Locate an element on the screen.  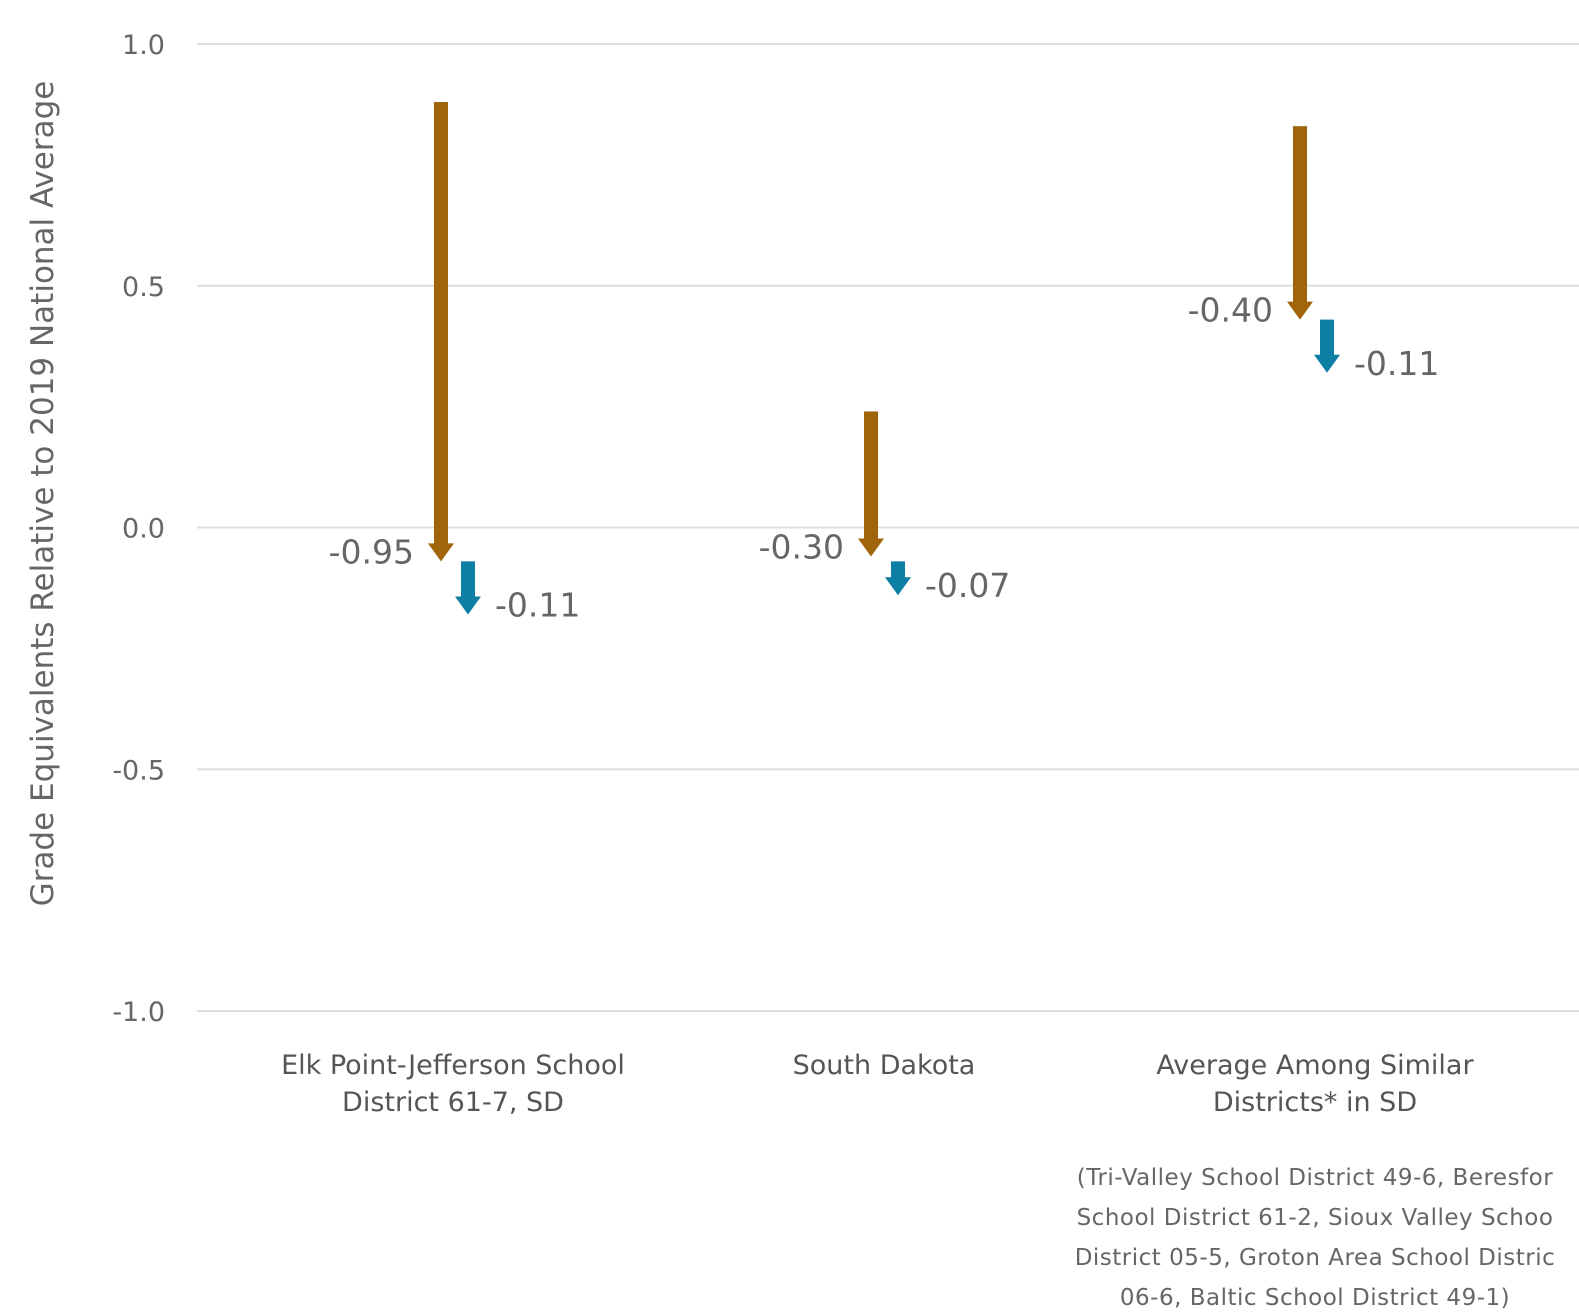
y-tick-label: 0.5 is located at coordinates (143, 287).